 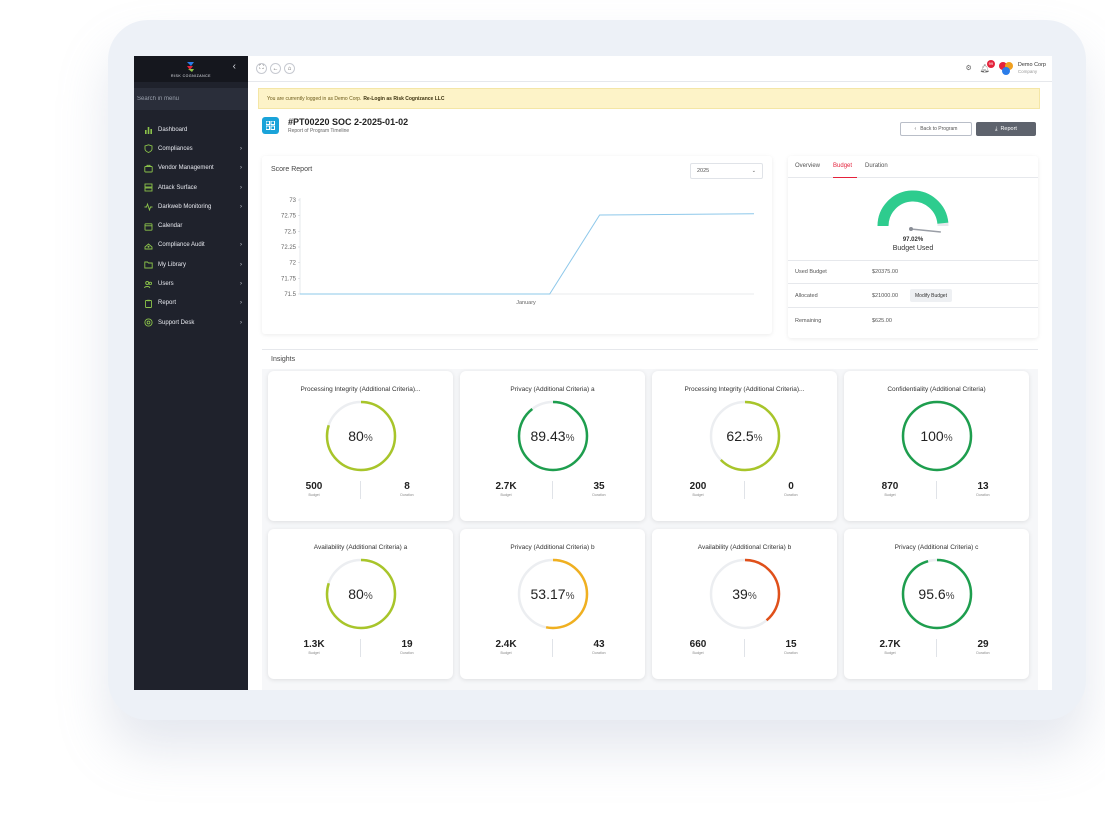 What do you see at coordinates (808, 166) in the screenshot?
I see `tab-overview: Overview` at bounding box center [808, 166].